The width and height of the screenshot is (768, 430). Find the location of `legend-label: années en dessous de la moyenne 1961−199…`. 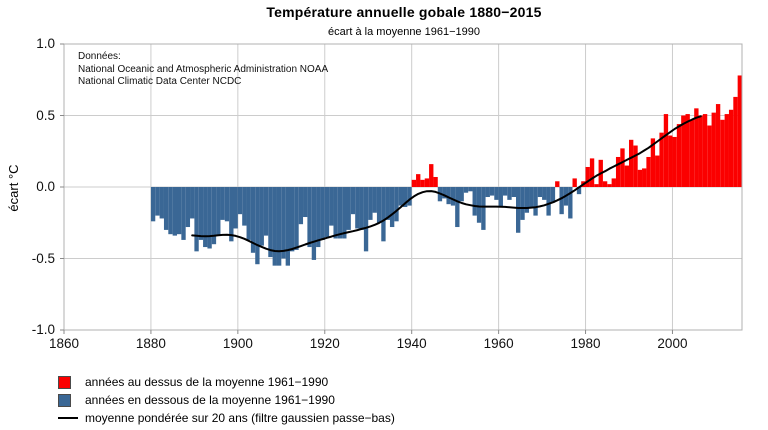

legend-label: années en dessous de la moyenne 1961−199… is located at coordinates (210, 400).